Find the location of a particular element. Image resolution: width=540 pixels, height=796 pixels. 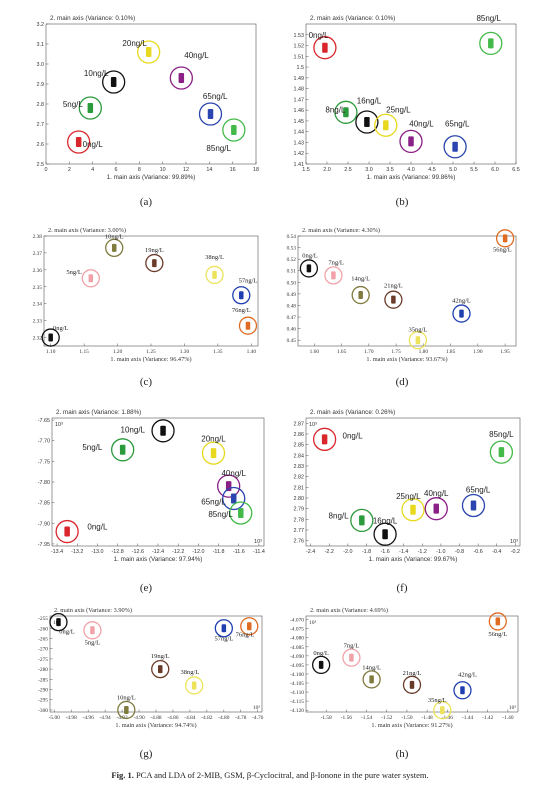

y-tick-label: 0.51 is located at coordinates (292, 272).